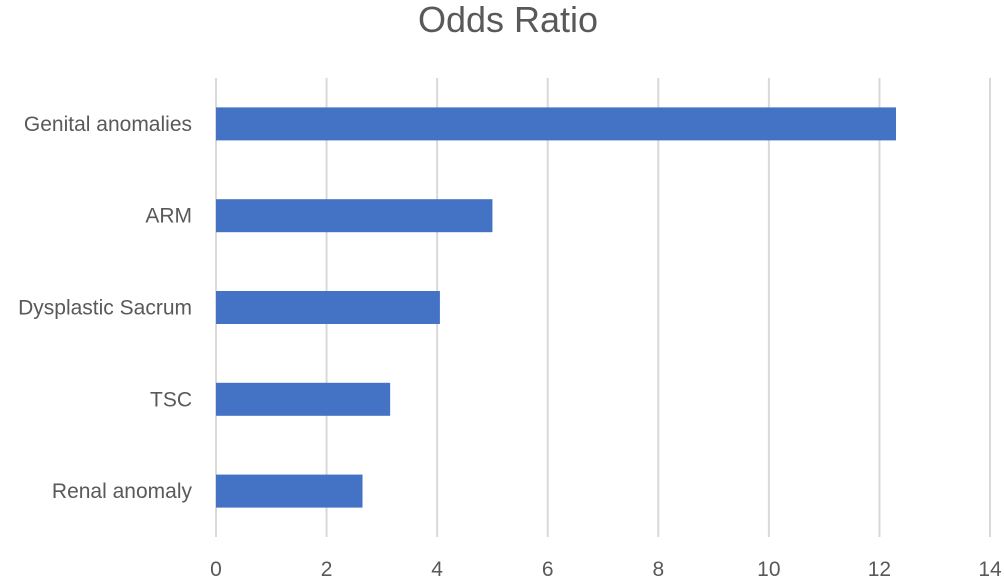 This screenshot has height=579, width=1004. Describe the element at coordinates (658, 568) in the screenshot. I see `x-tick-label: 8` at that location.